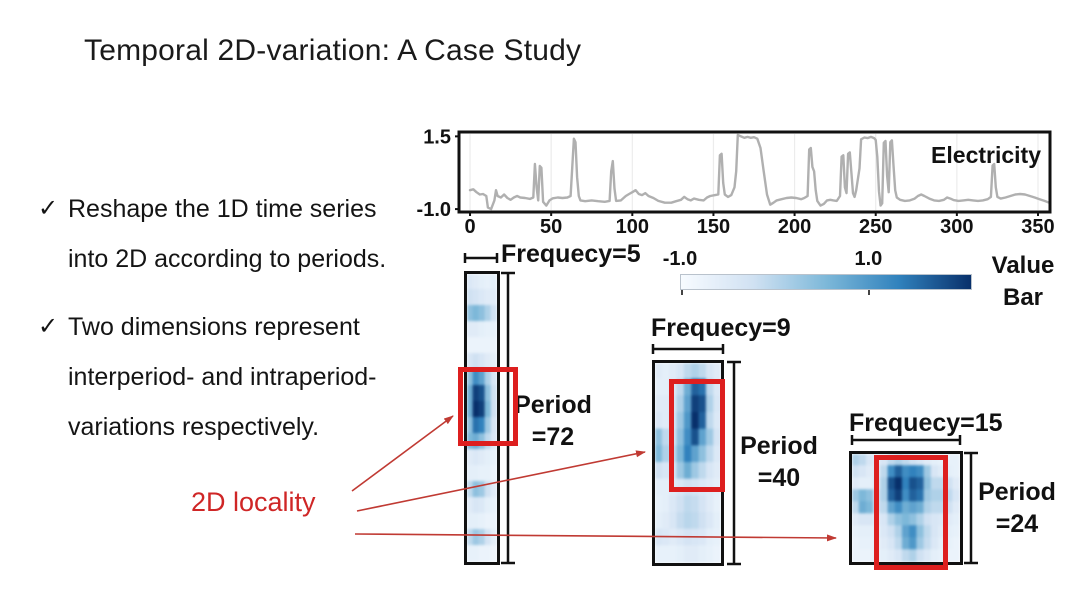 This screenshot has height=608, width=1080. Describe the element at coordinates (826, 282) in the screenshot. I see `value-colorbar` at that location.